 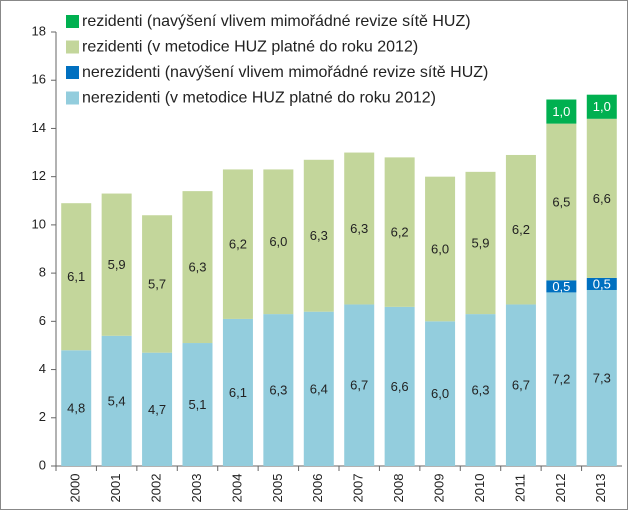 I want to click on value-label: 4,8, so click(x=76, y=408).